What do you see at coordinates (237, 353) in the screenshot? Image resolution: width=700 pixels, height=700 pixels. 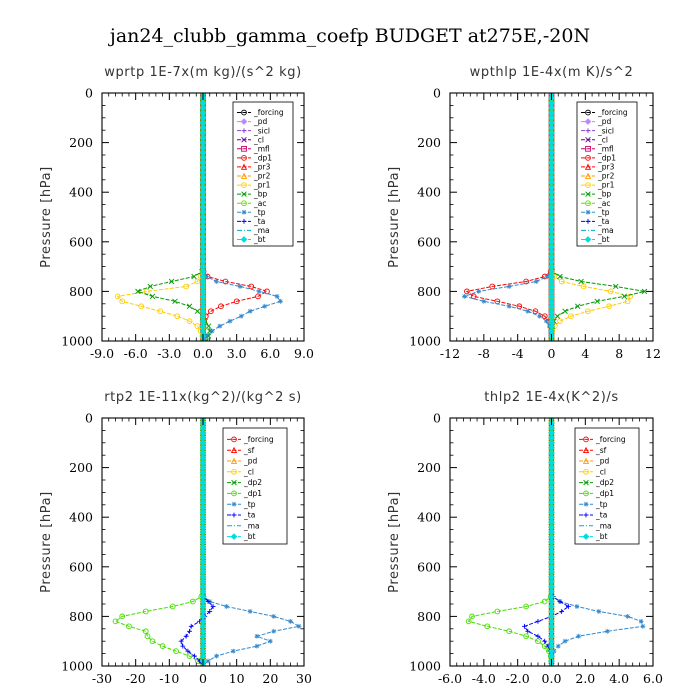 I see `x-tick-label: 3.0` at bounding box center [237, 353].